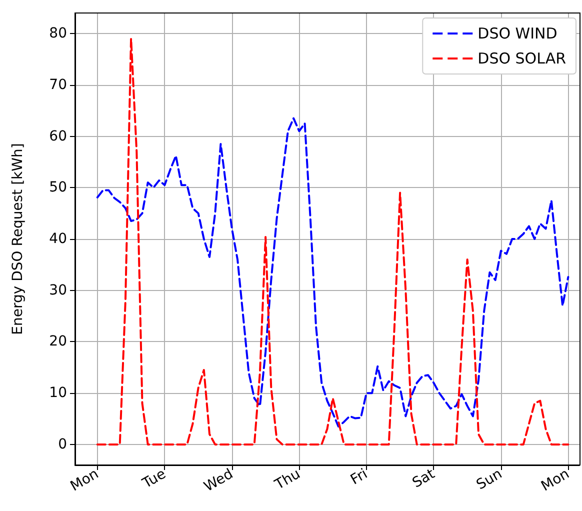  Describe the element at coordinates (154, 479) in the screenshot. I see `x-tick-label: Tue` at that location.